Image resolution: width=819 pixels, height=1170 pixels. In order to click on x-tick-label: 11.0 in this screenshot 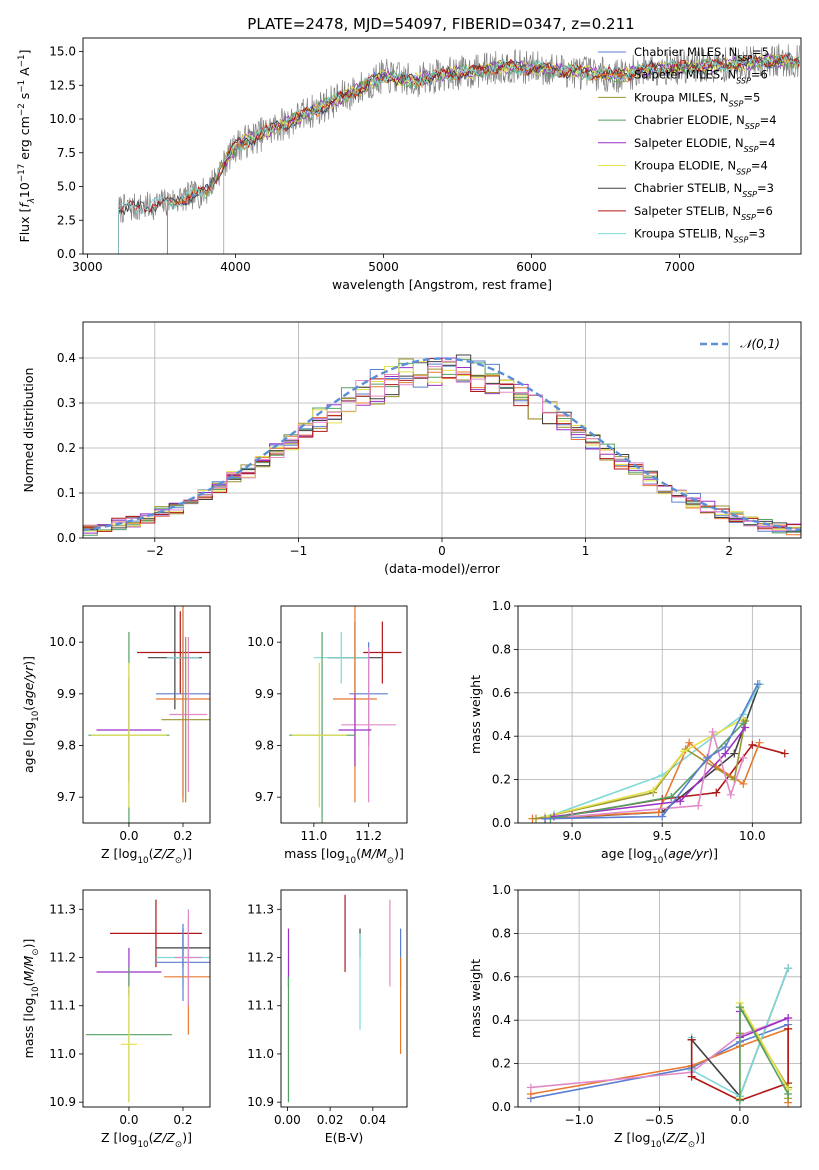, I will do `click(314, 836)`.